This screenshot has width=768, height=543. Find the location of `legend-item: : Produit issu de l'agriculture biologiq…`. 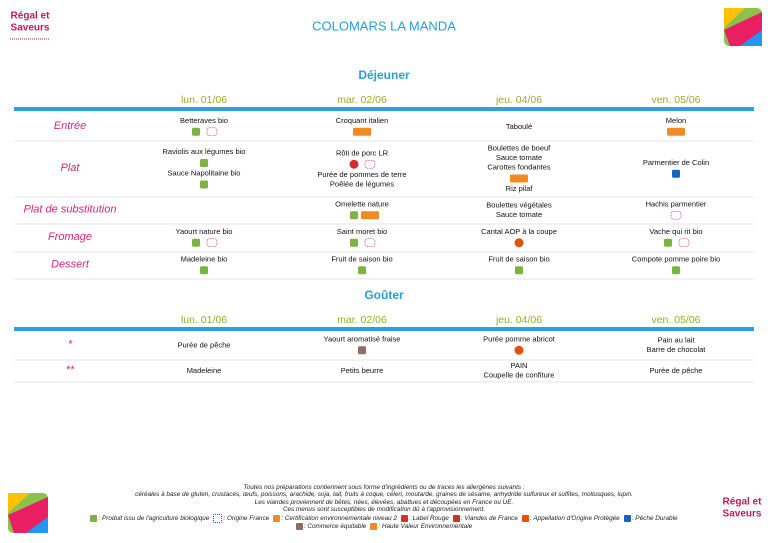

legend-item: : Produit issu de l'agriculture biologiq… is located at coordinates (149, 518).